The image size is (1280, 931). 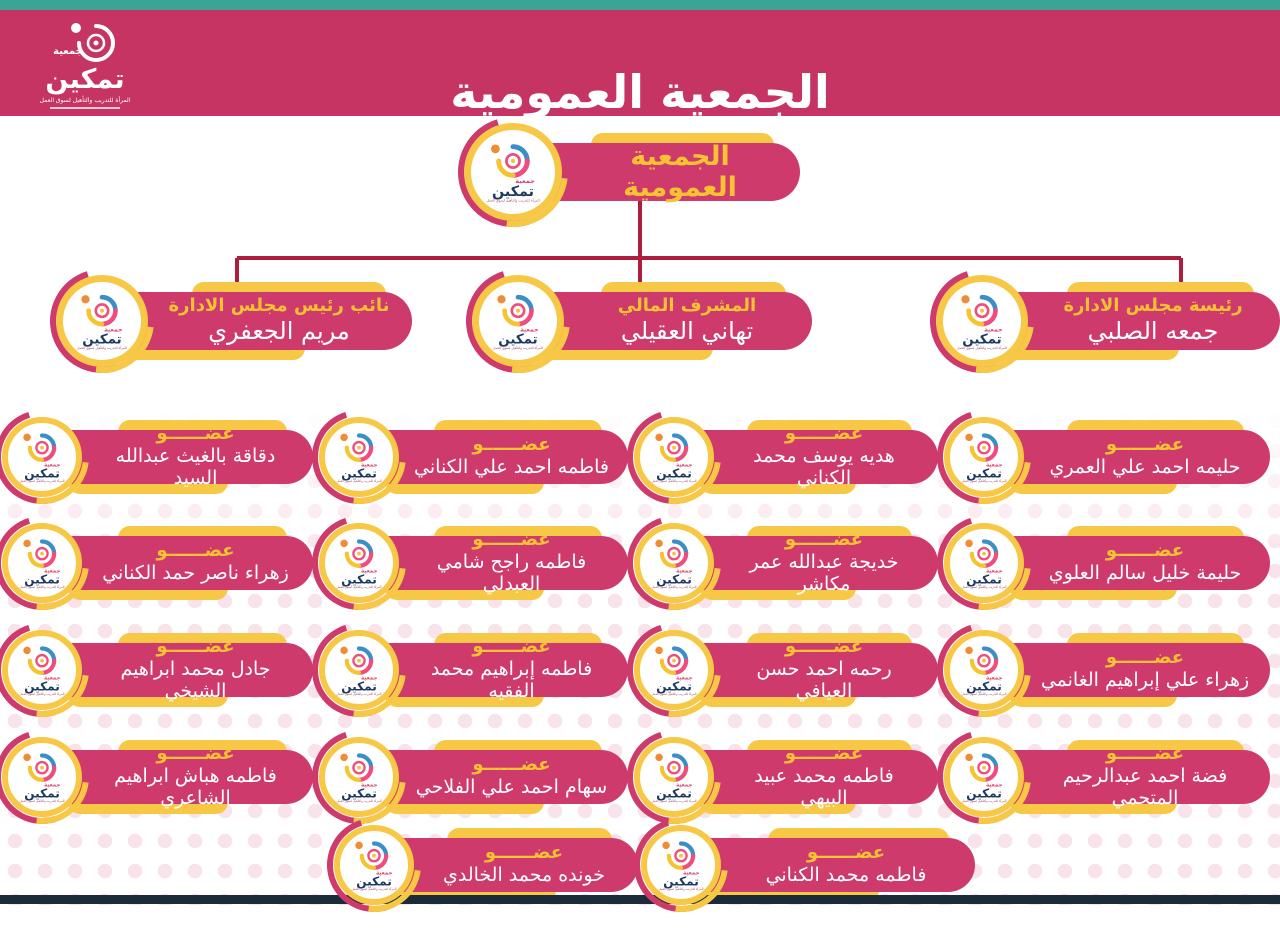 I want to click on node-pill: رئيسة مجلس الادارة جمعه الصلبي, so click(x=1132, y=321).